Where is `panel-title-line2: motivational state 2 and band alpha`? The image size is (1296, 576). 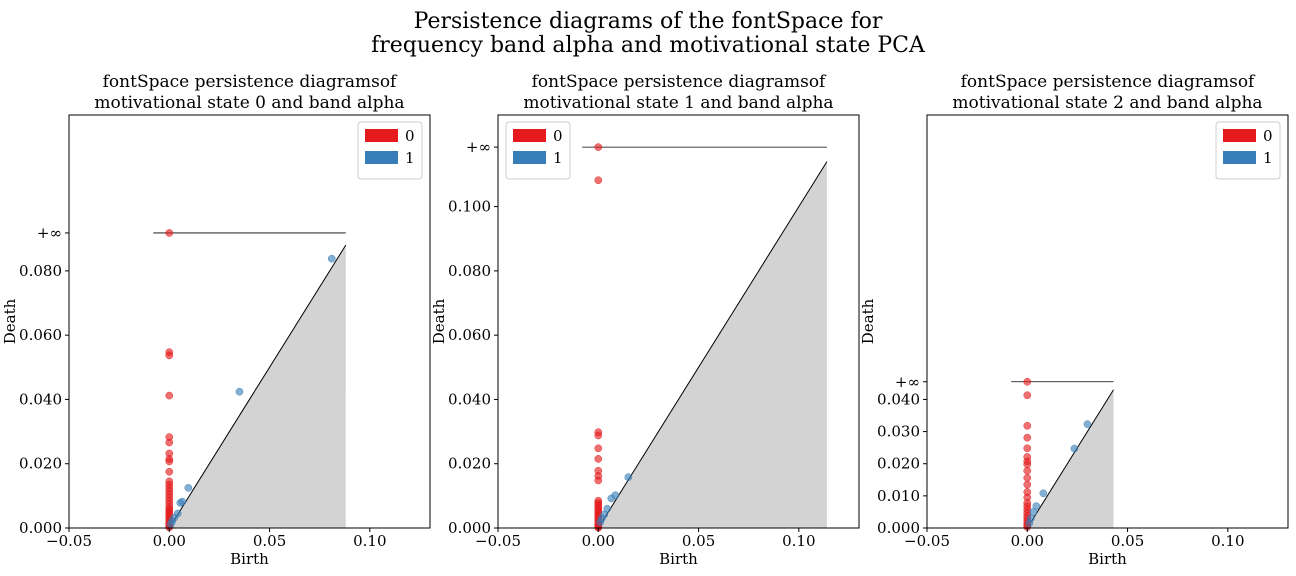
panel-title-line2: motivational state 2 and band alpha is located at coordinates (1107, 103).